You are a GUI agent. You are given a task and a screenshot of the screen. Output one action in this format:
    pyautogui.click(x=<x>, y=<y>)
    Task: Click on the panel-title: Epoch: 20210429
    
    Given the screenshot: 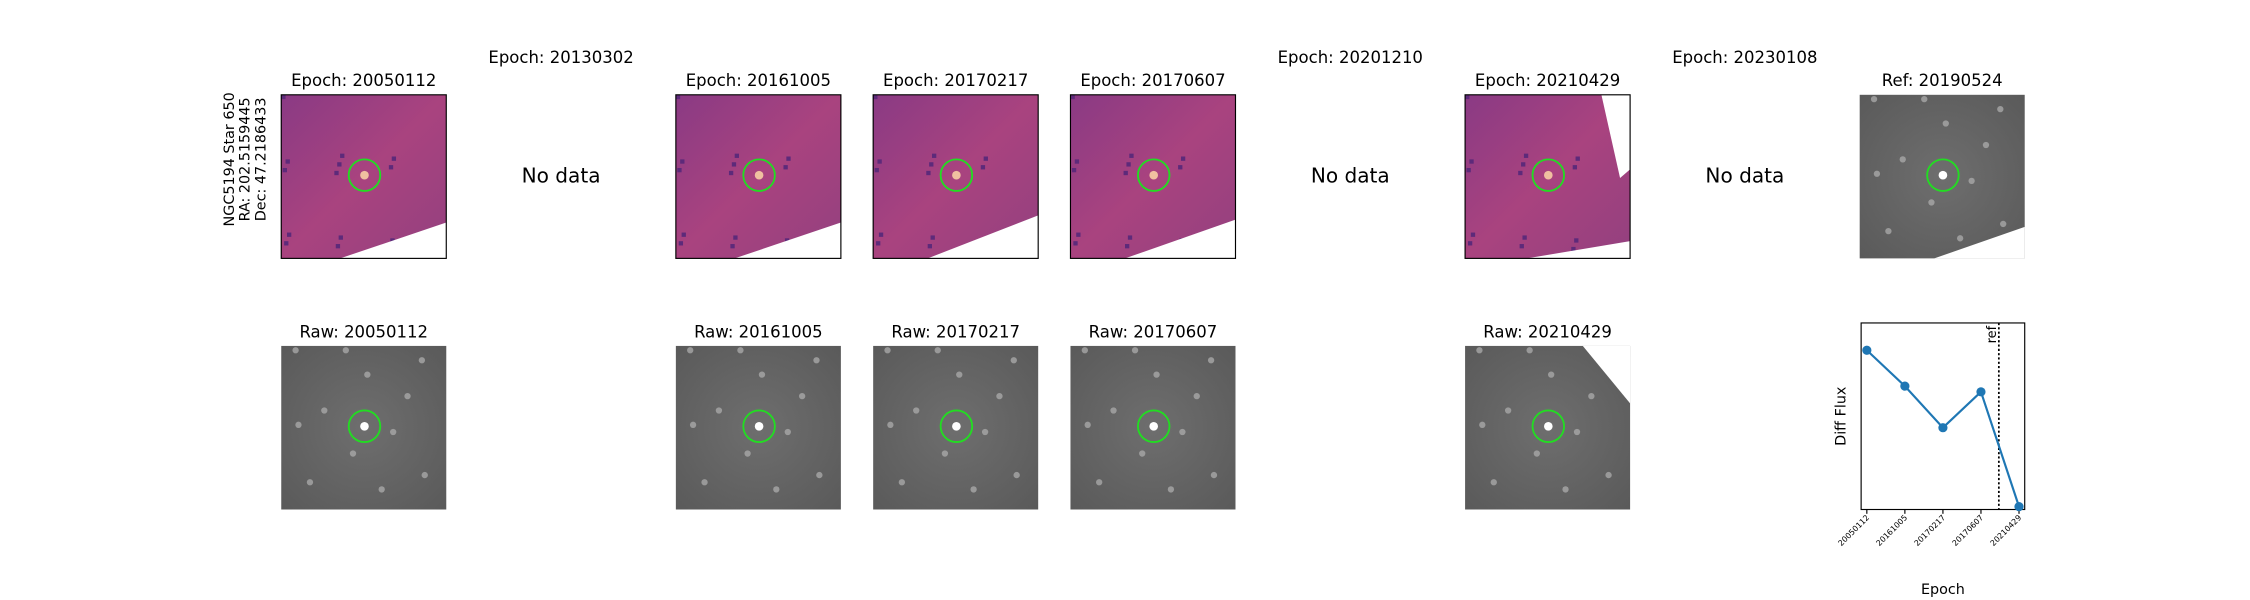 What is the action you would take?
    pyautogui.click(x=1547, y=80)
    